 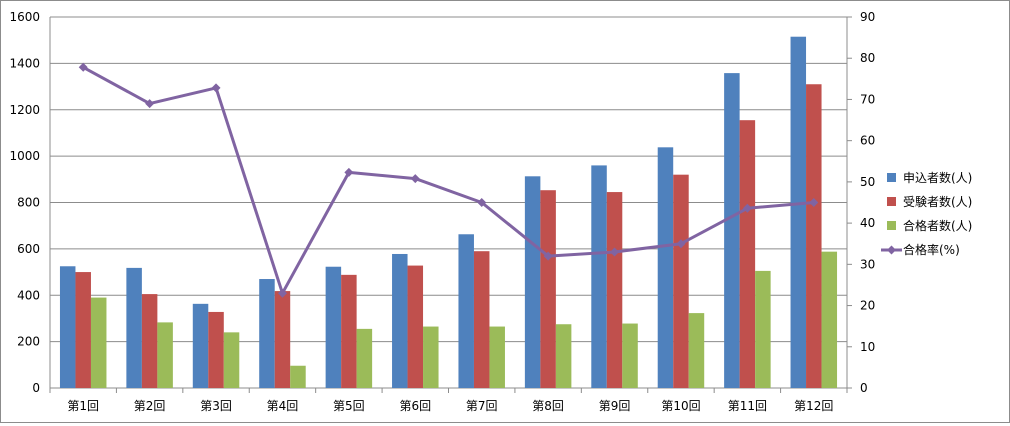 What do you see at coordinates (747, 406) in the screenshot?
I see `x-tick-label: 第11回` at bounding box center [747, 406].